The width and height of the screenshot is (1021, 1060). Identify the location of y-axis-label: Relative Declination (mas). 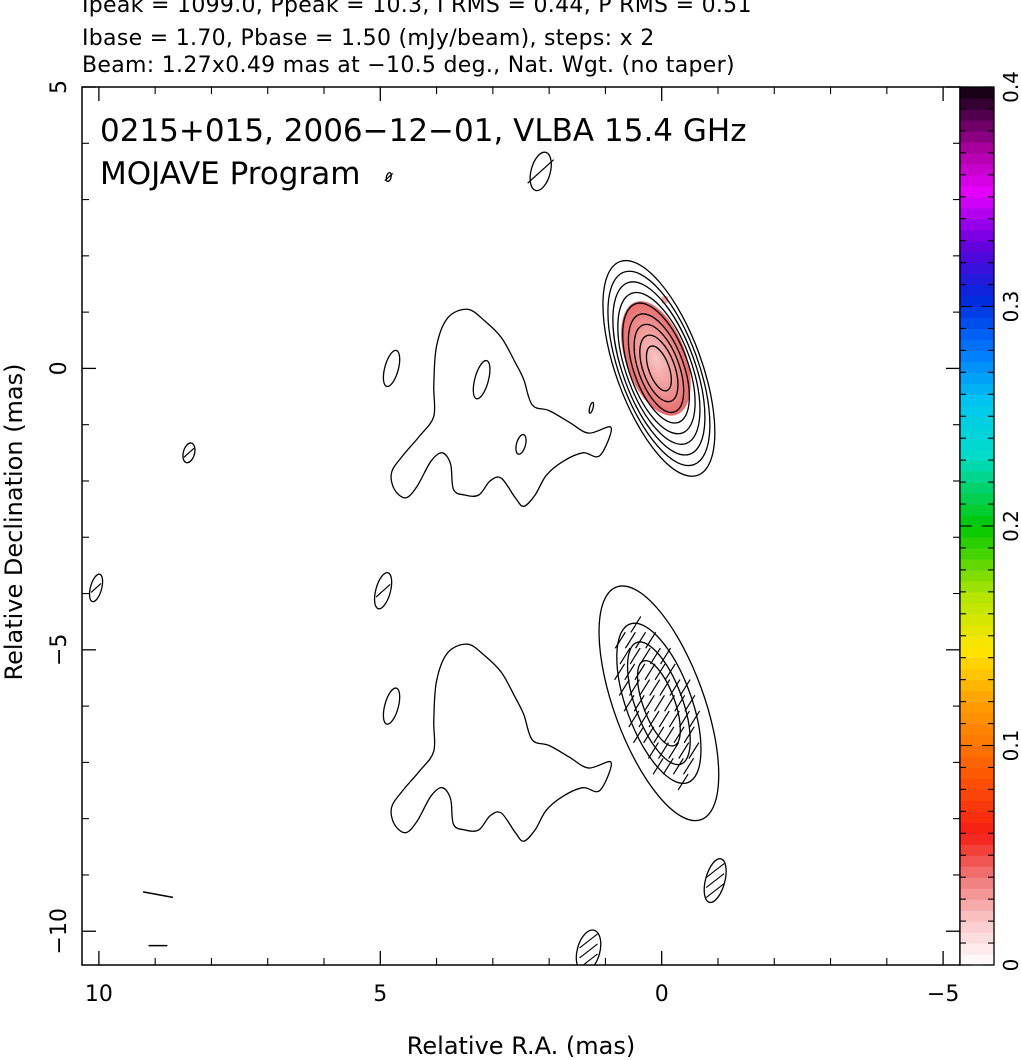
(14, 521).